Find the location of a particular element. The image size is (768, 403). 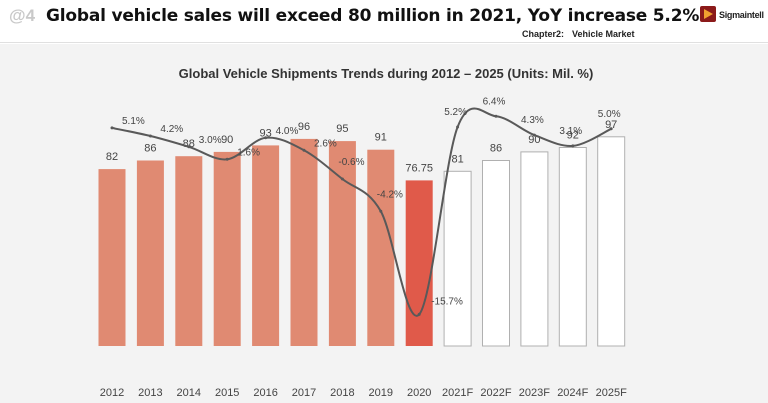

x-tick-2024F: 2024F is located at coordinates (572, 393).